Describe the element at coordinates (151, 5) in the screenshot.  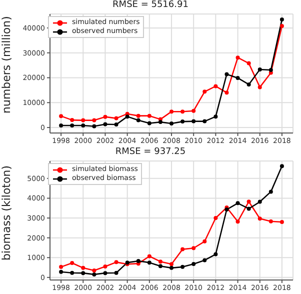
I see `chart-title: RMSE = 5516.91` at that location.